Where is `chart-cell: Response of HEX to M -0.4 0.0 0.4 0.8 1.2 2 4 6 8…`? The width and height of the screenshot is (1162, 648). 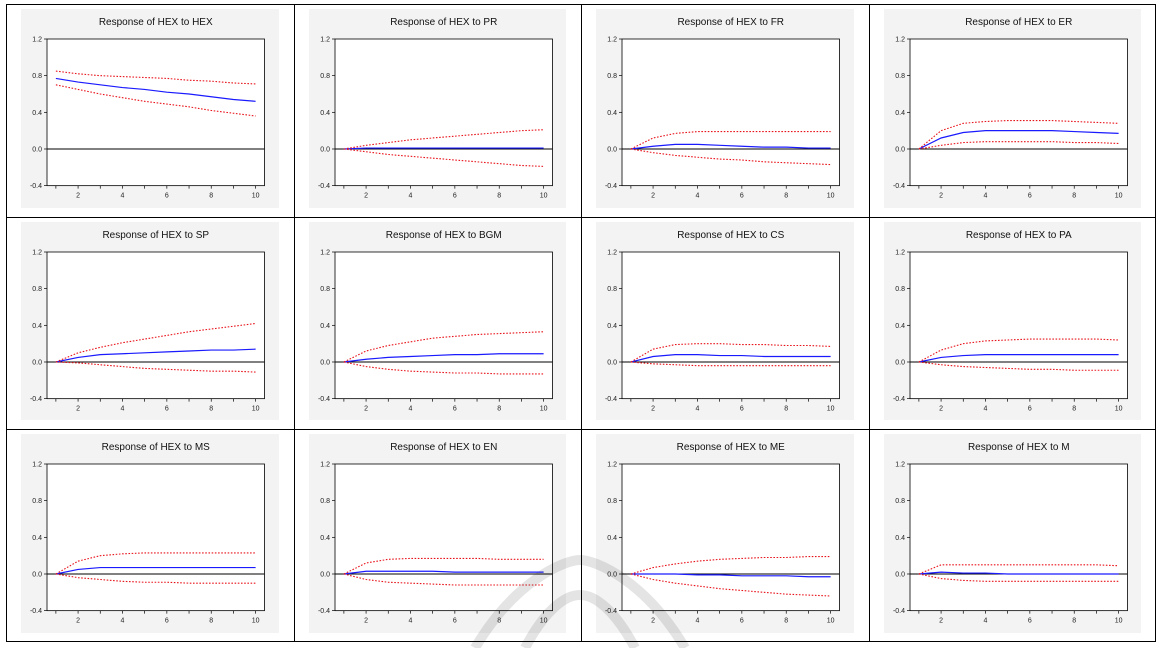 chart-cell: Response of HEX to M -0.4 0.0 0.4 0.8 1.2 2 4 6 8… is located at coordinates (1013, 535).